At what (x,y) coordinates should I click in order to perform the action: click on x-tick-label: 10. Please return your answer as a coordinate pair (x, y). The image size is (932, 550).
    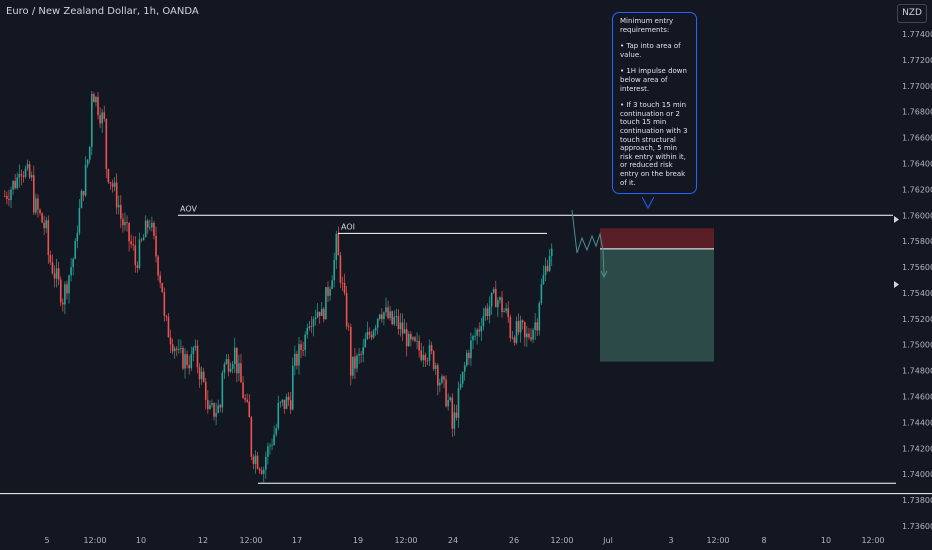
    Looking at the image, I should click on (826, 540).